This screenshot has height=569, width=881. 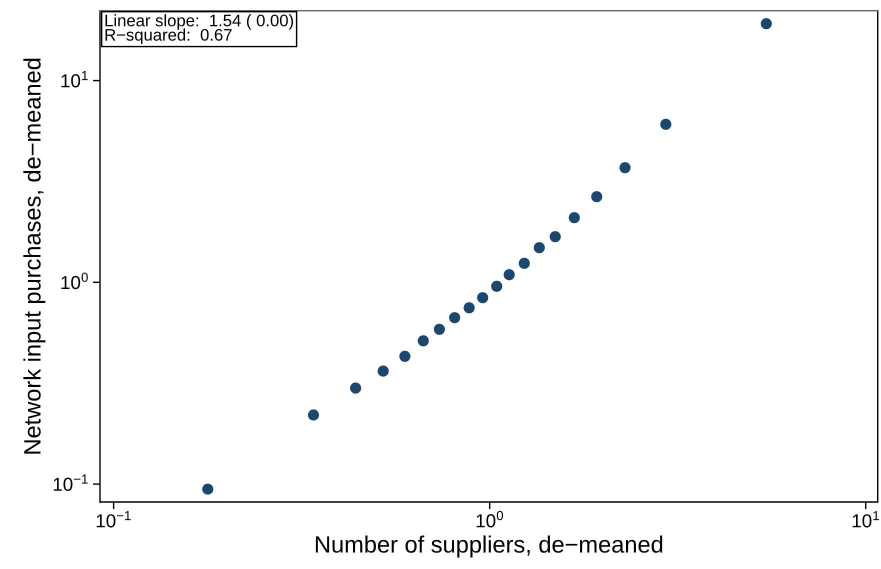 I want to click on y-tick-label: 10$^{1}$, so click(x=74, y=79).